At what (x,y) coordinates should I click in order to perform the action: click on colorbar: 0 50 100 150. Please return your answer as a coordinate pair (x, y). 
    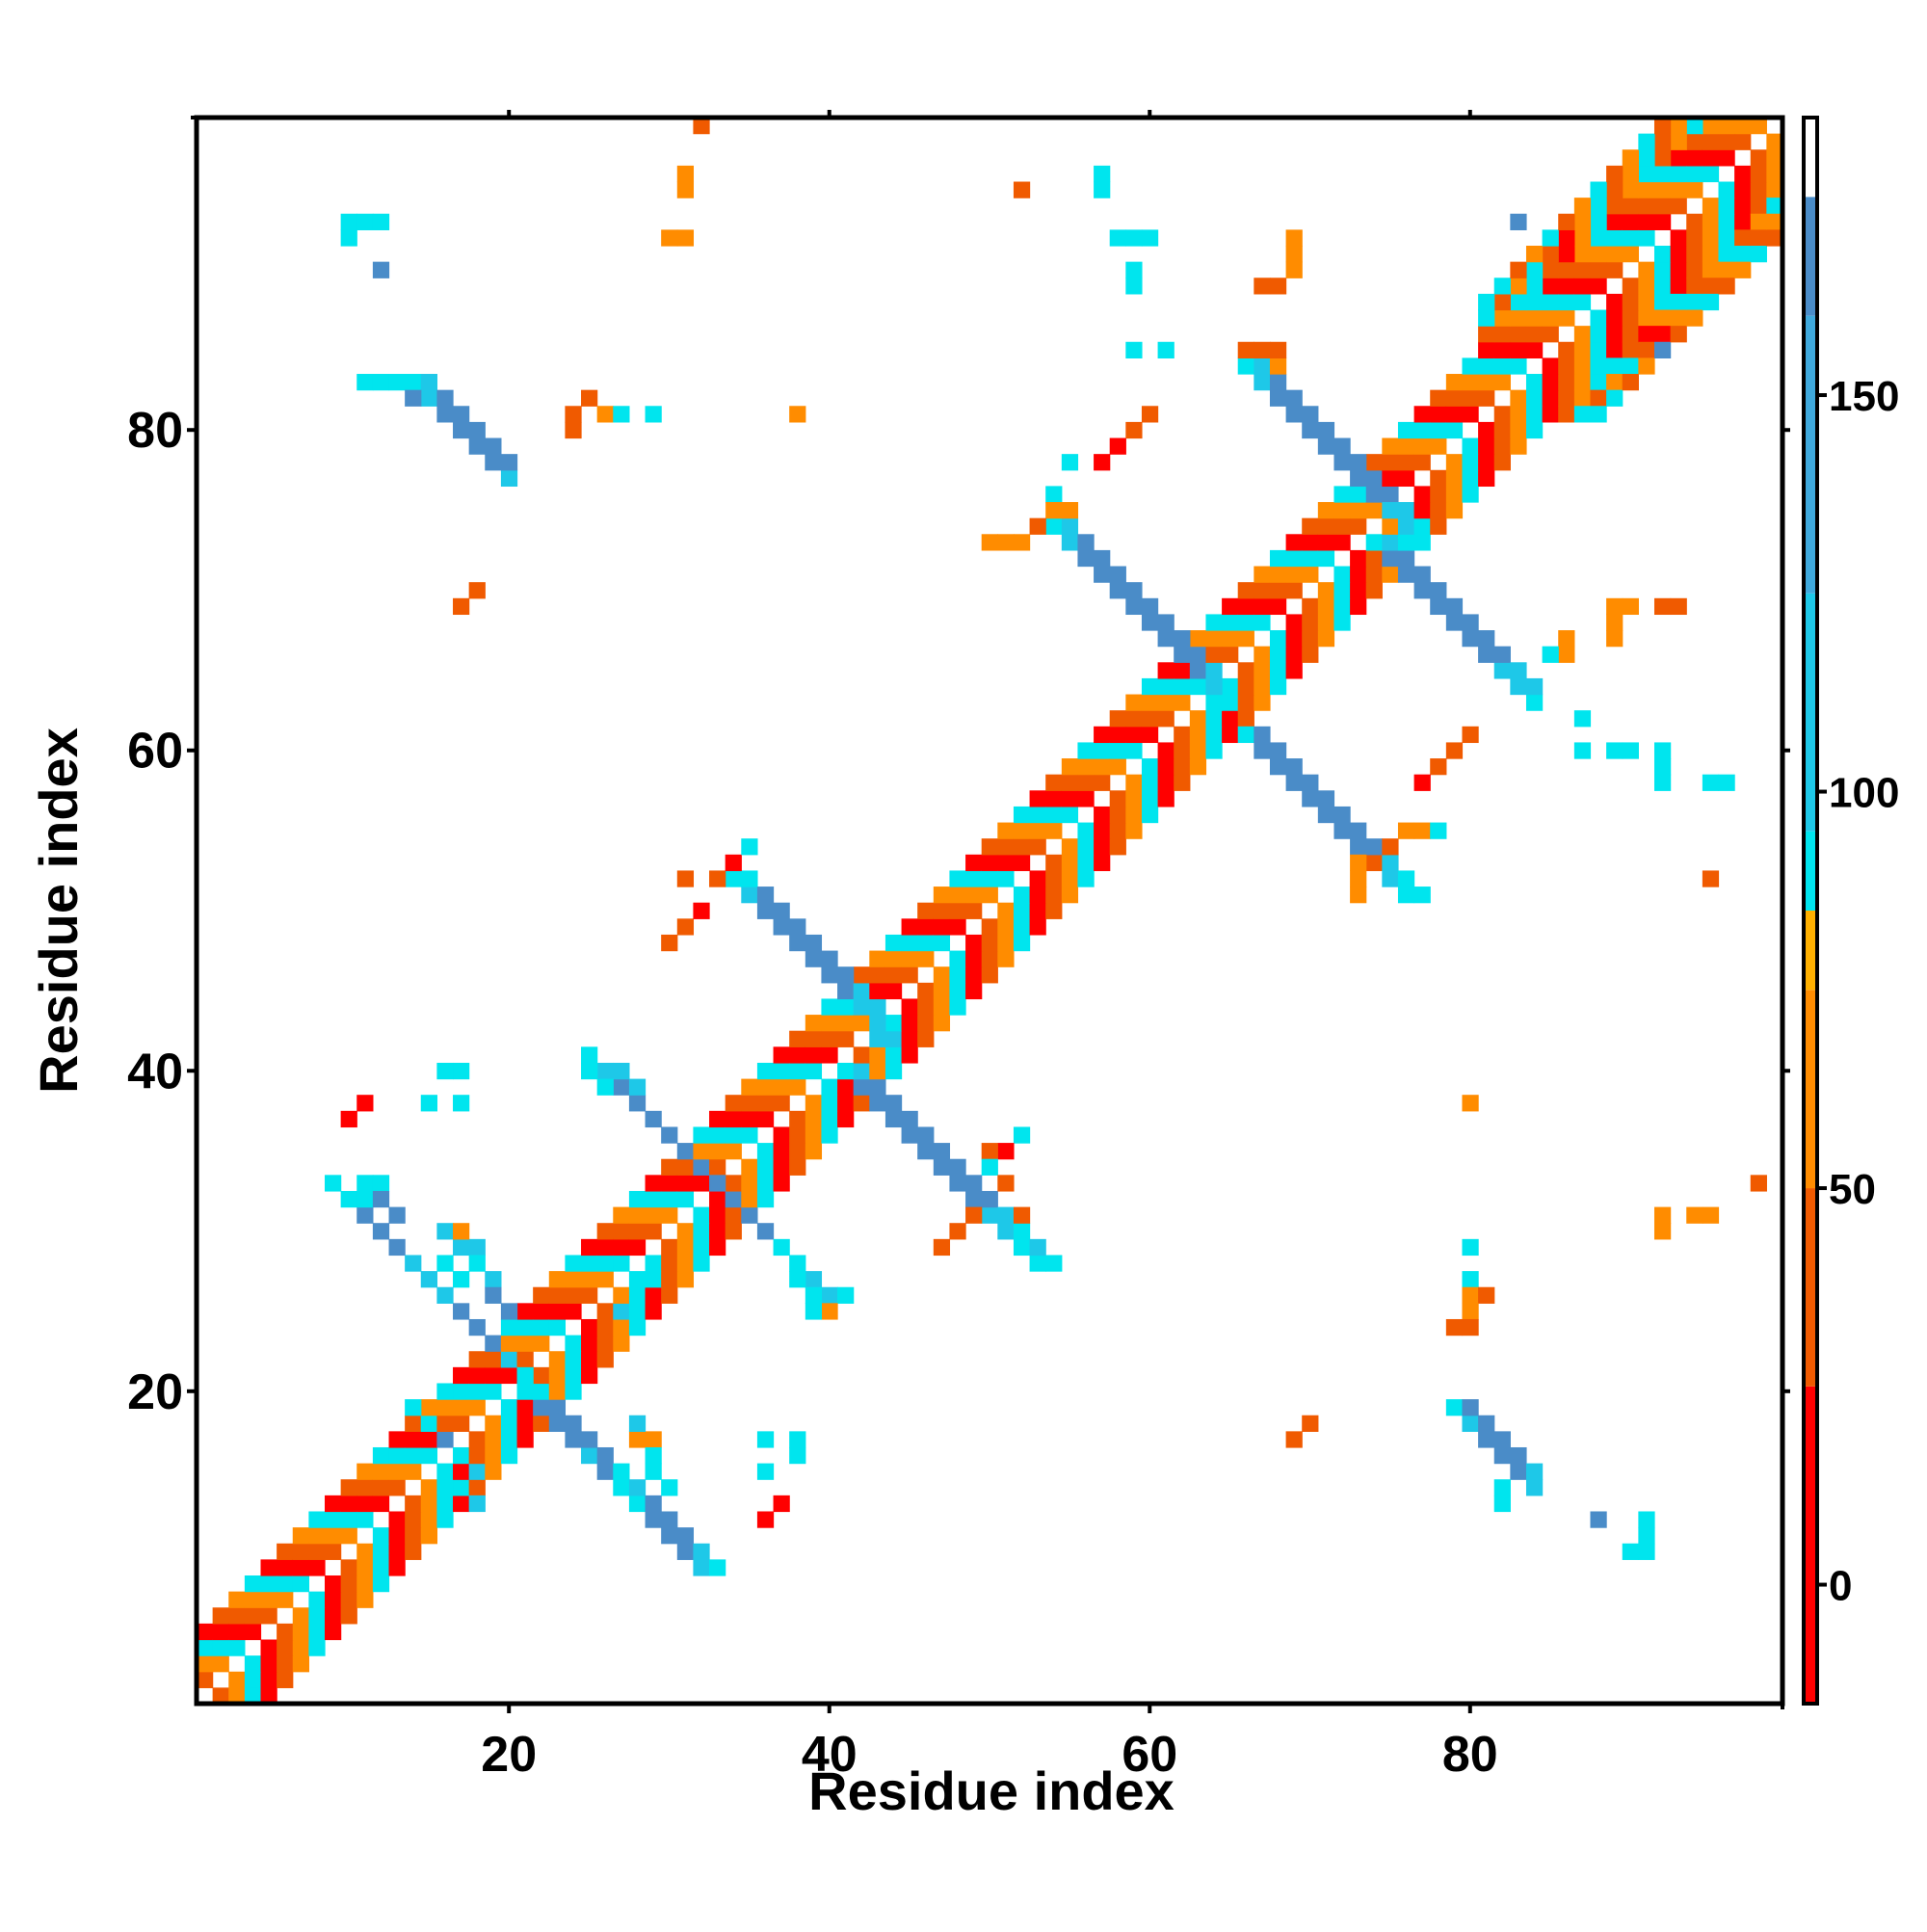
    Looking at the image, I should click on (1850, 911).